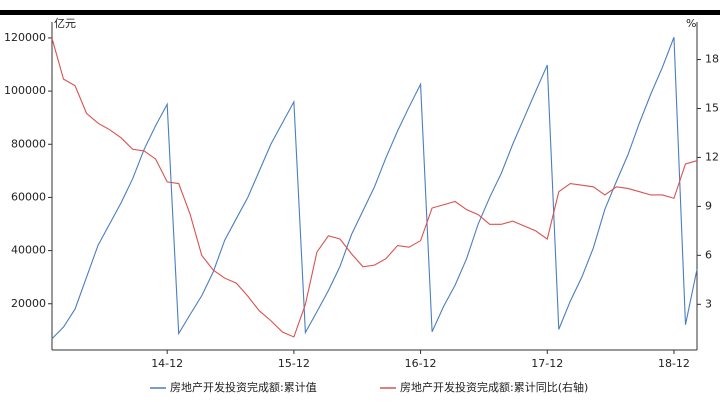 This screenshot has width=720, height=402. Describe the element at coordinates (712, 107) in the screenshot. I see `y2-tick-label: 15` at that location.